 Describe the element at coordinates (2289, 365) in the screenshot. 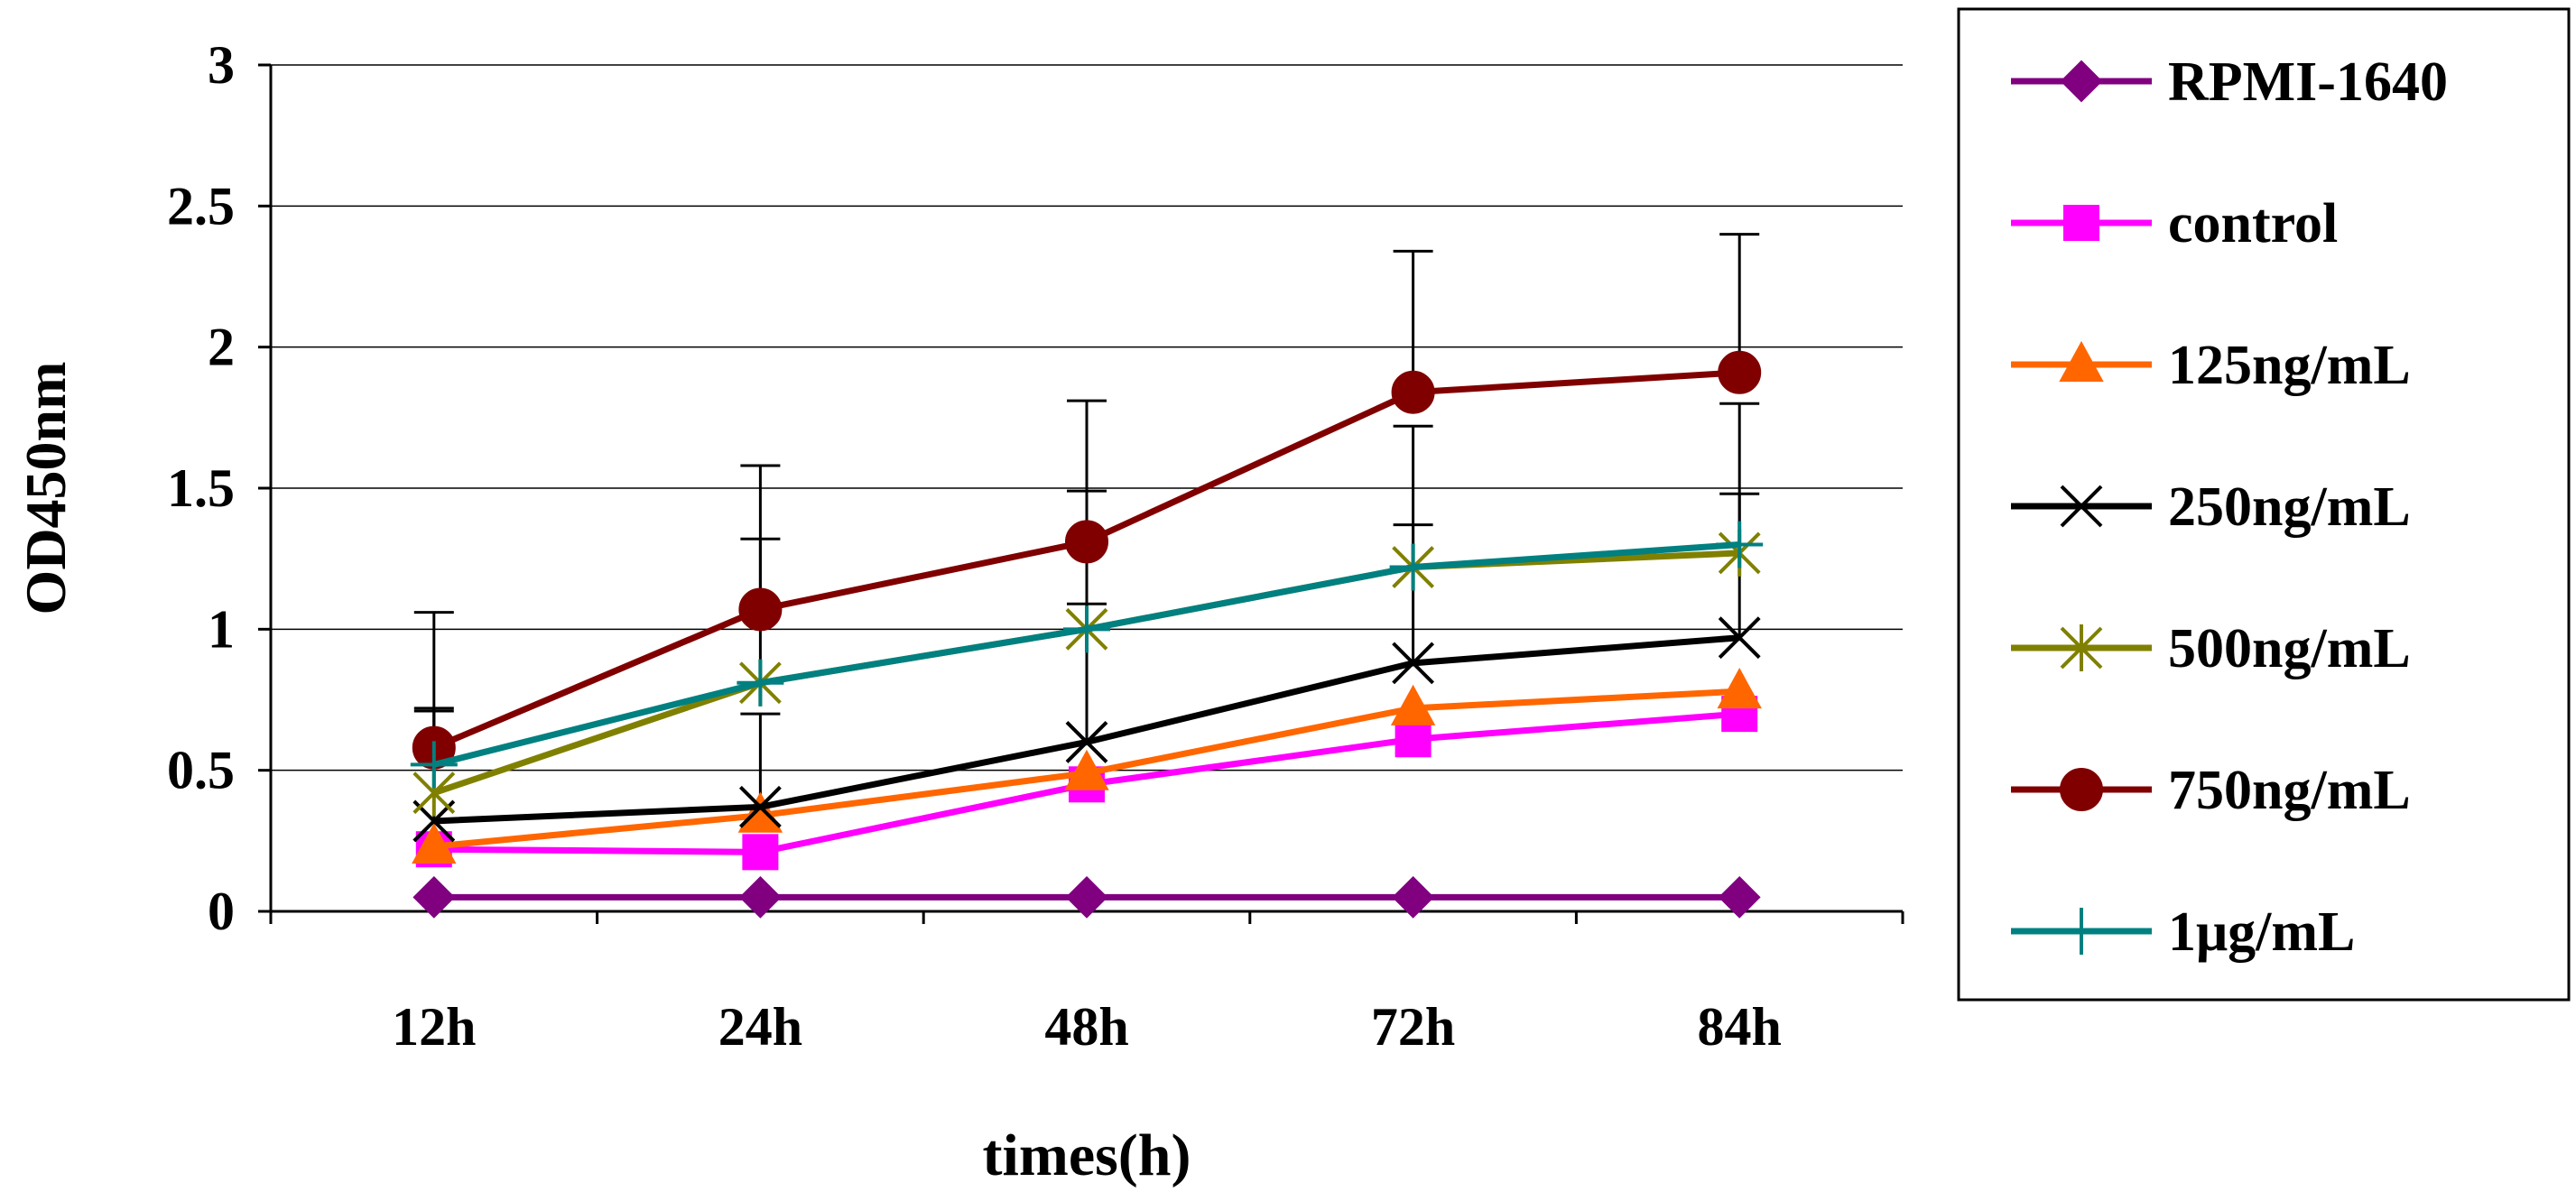

I see `legend-label: 125ng/mL` at that location.